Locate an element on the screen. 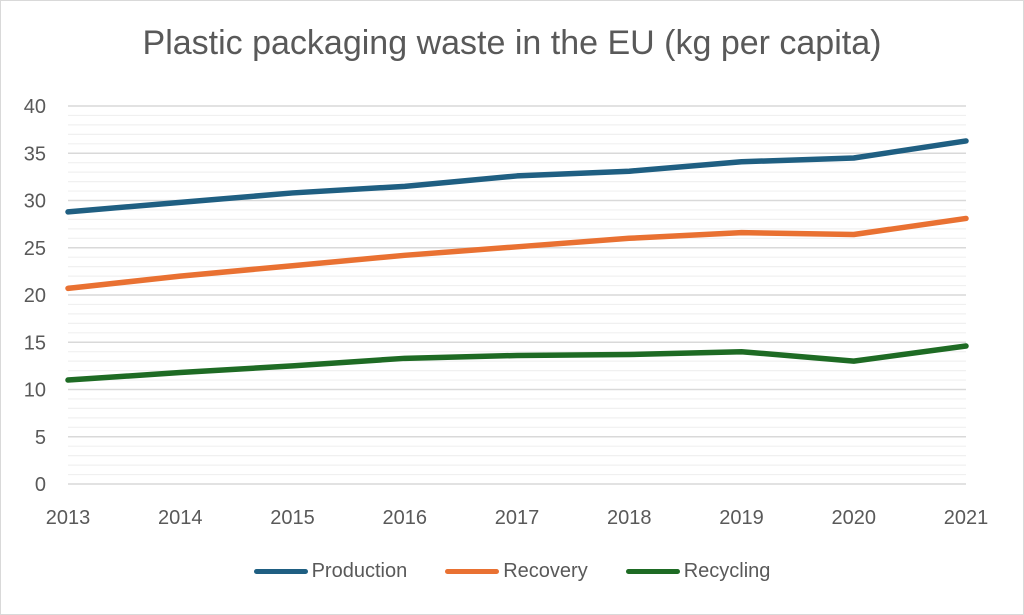 This screenshot has width=1024, height=615. y-tick-label: 10 is located at coordinates (35, 391).